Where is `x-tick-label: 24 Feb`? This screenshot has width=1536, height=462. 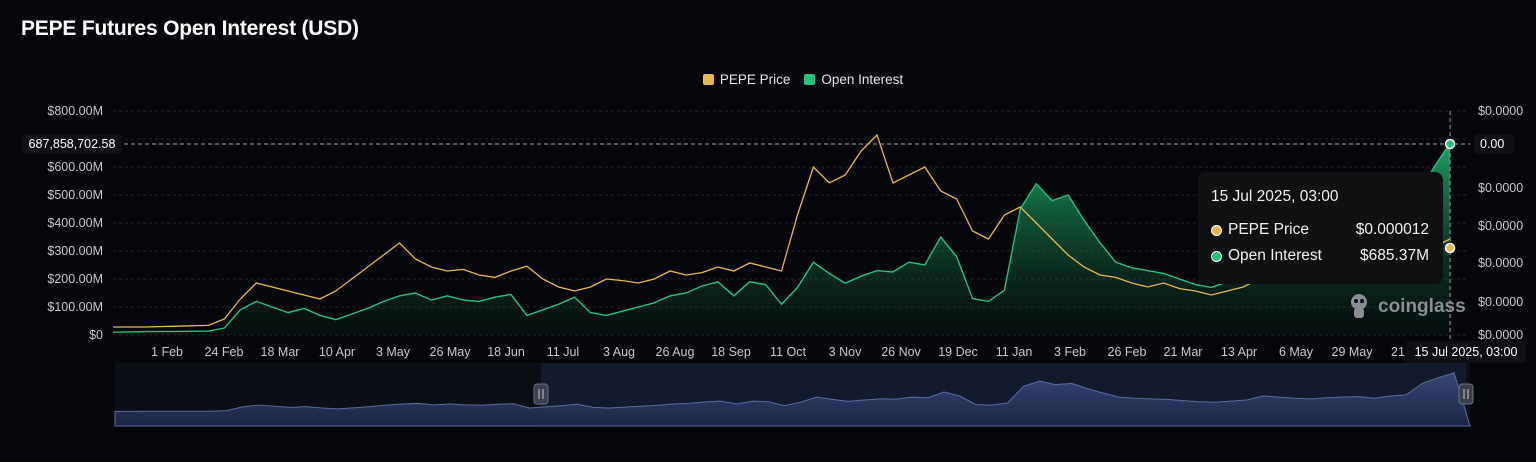 x-tick-label: 24 Feb is located at coordinates (224, 352).